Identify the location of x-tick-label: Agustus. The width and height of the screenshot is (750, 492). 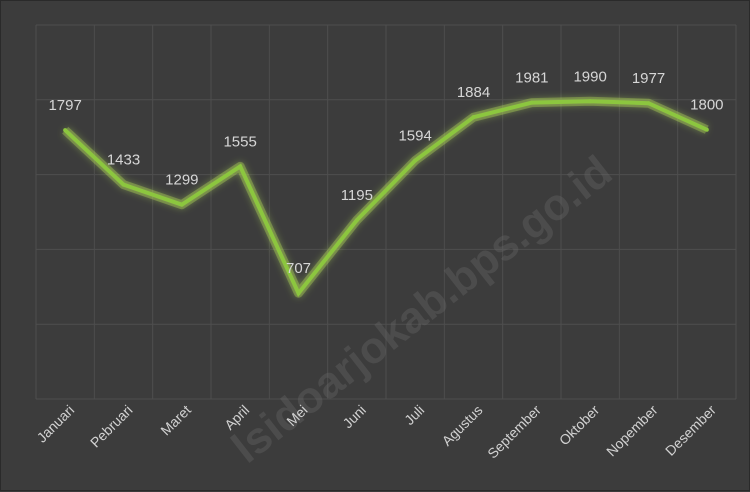
(462, 425).